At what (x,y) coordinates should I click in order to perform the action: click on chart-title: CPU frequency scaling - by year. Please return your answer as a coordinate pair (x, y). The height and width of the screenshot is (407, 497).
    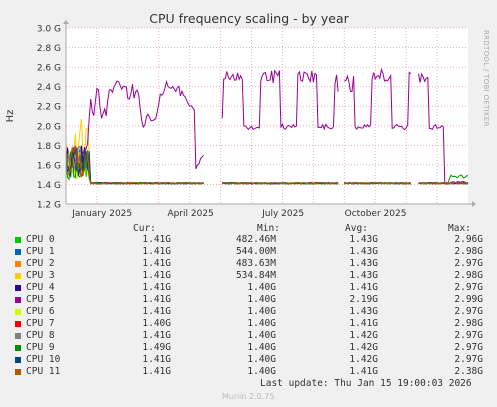
    Looking at the image, I should click on (249, 18).